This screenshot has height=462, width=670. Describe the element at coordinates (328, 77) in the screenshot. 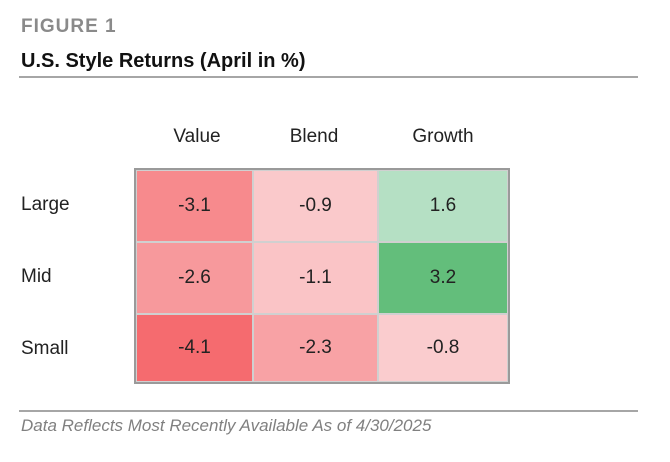

I see `top-divider` at that location.